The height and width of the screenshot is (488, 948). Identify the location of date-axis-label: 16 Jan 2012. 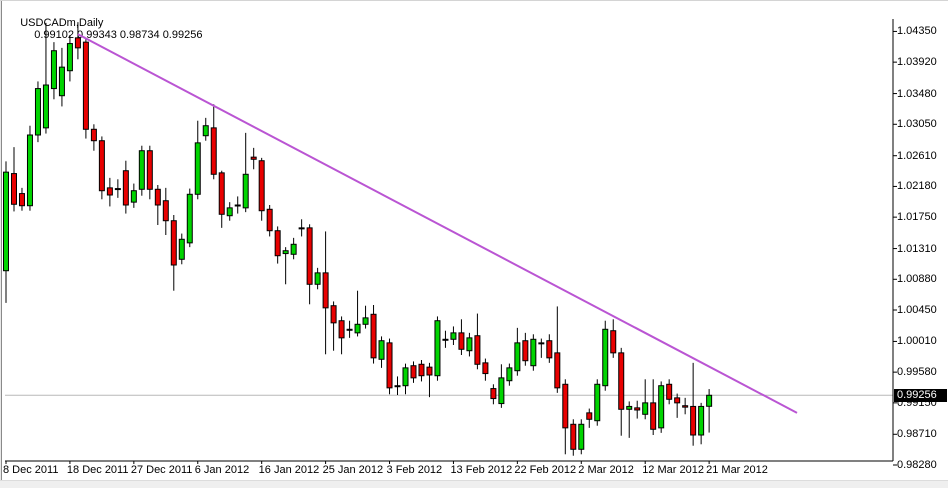
(289, 470).